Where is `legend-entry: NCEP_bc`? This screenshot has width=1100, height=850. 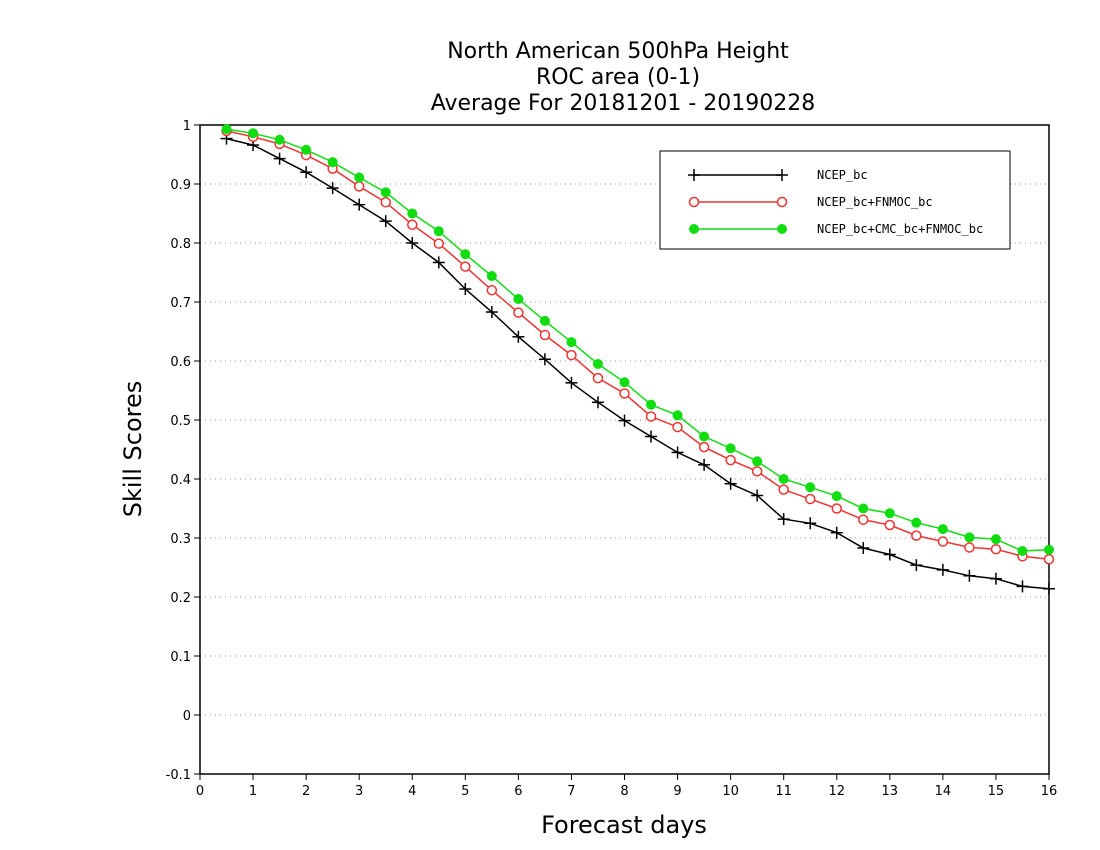 legend-entry: NCEP_bc is located at coordinates (778, 175).